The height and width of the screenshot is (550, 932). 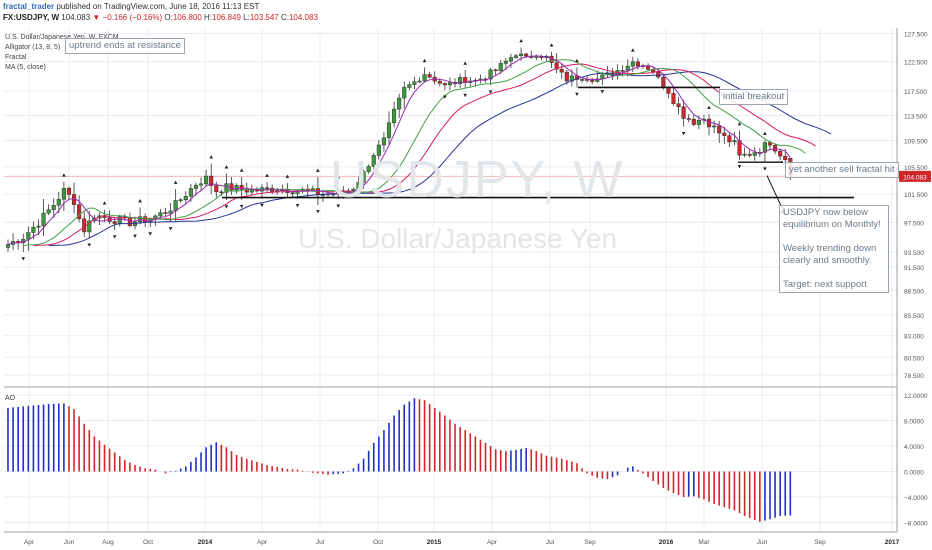 What do you see at coordinates (914, 337) in the screenshot?
I see `price-tick-label: 83.000` at bounding box center [914, 337].